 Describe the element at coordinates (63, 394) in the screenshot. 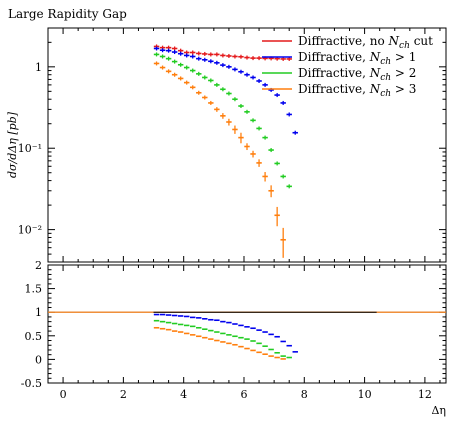

I see `x-tick-label: 0` at that location.